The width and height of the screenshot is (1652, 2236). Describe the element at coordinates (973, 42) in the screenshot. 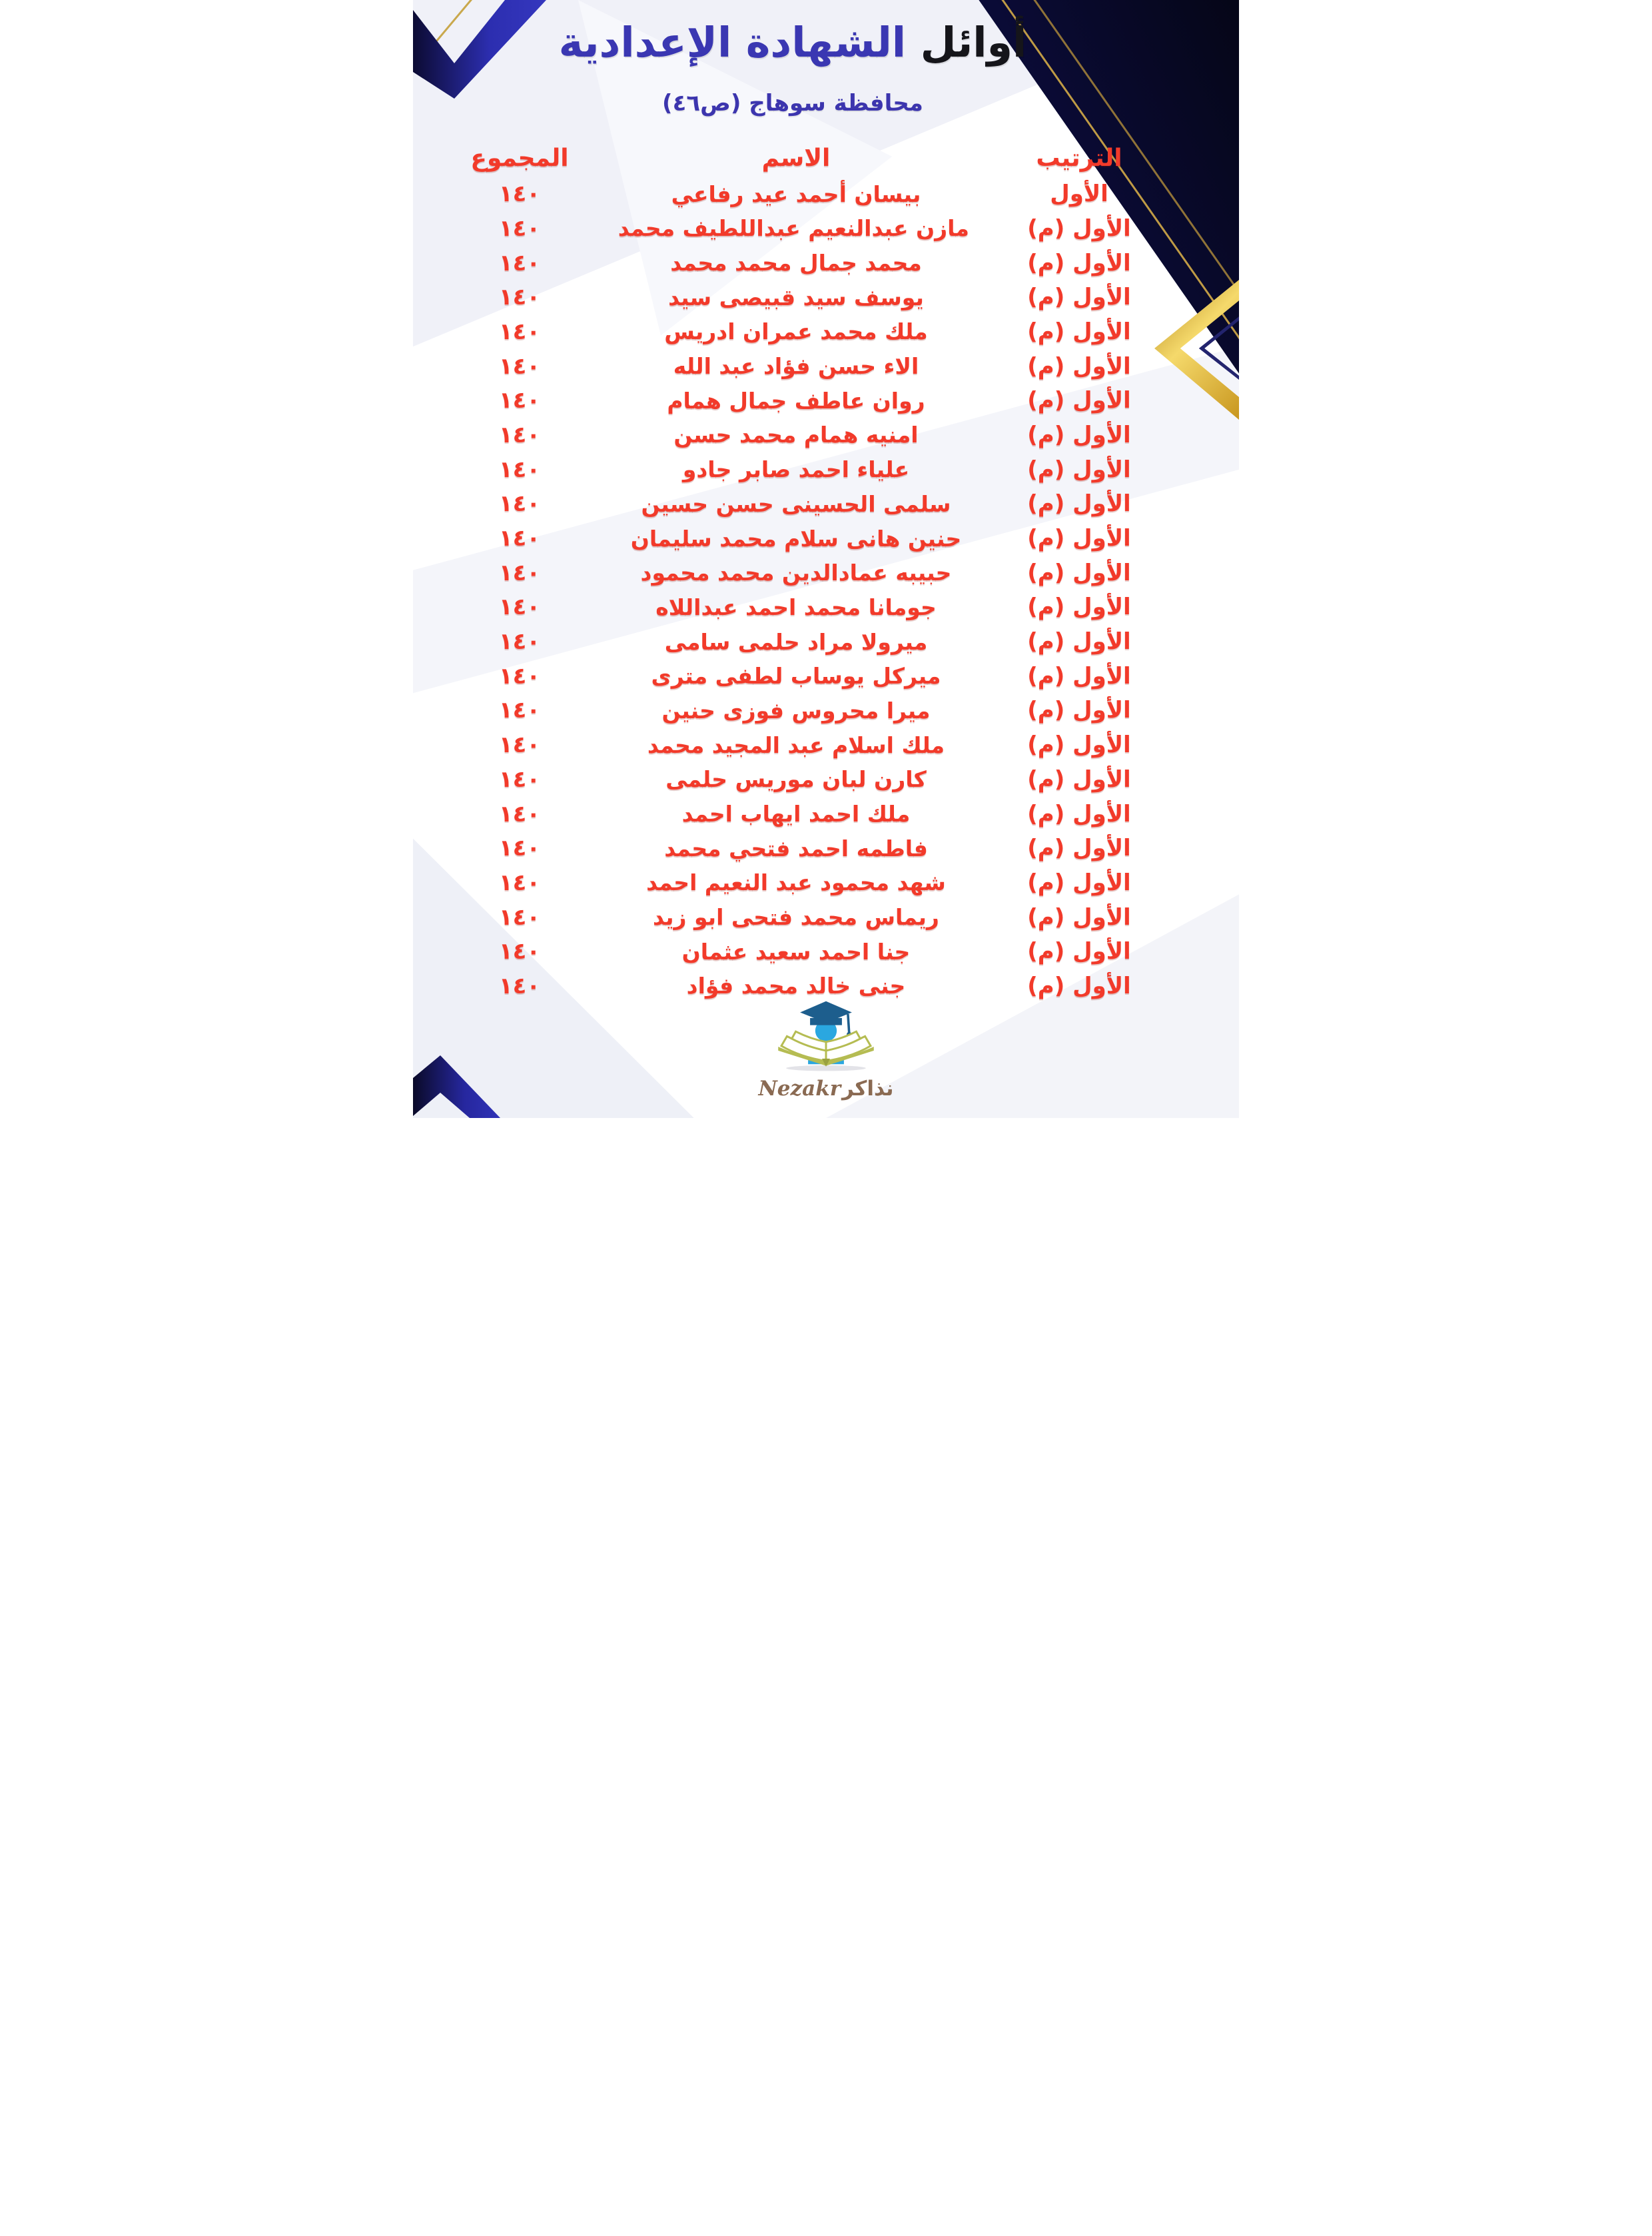

I see `page-title-word: أوائل` at that location.